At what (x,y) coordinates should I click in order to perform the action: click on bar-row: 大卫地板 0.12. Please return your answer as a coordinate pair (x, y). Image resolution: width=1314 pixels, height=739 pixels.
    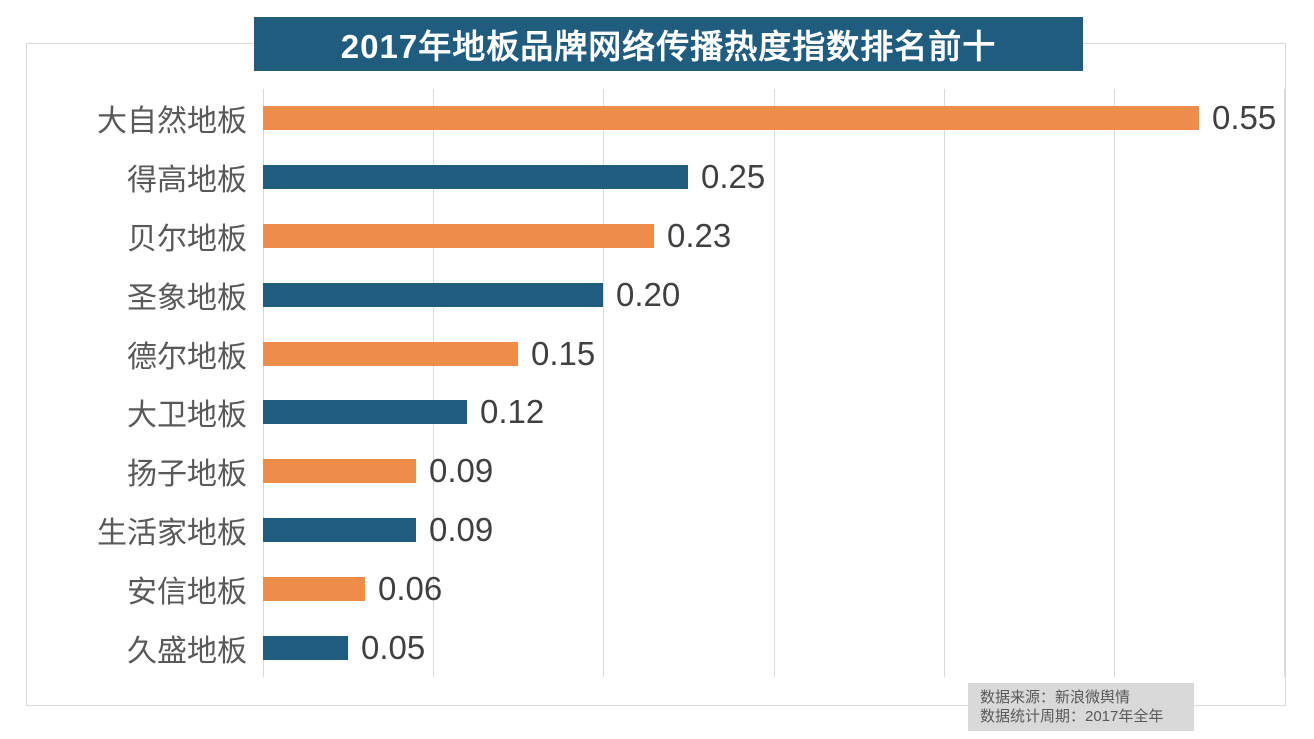
    Looking at the image, I should click on (657, 412).